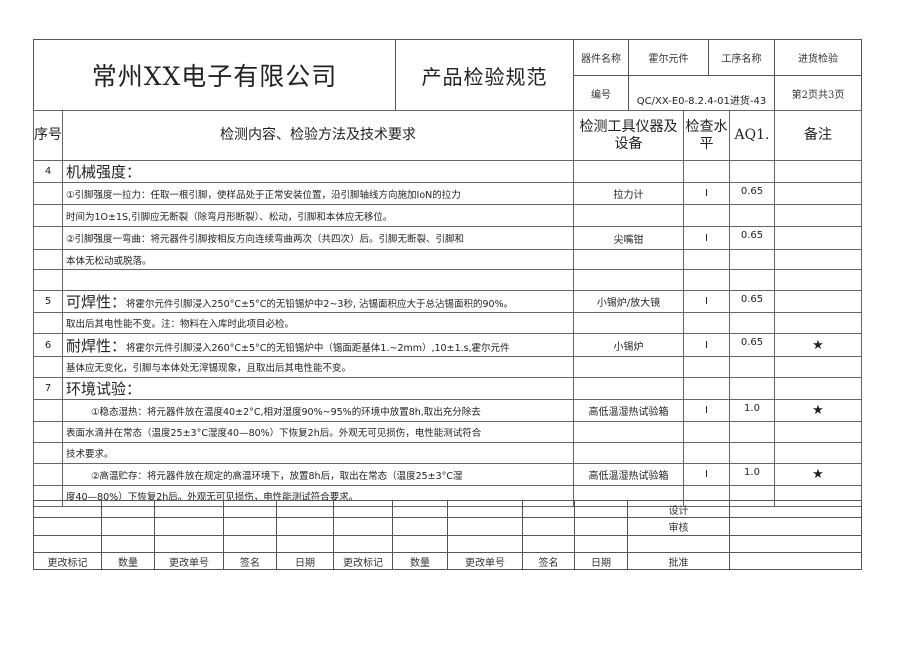  I want to click on table-row: 技术要求。, so click(447, 453).